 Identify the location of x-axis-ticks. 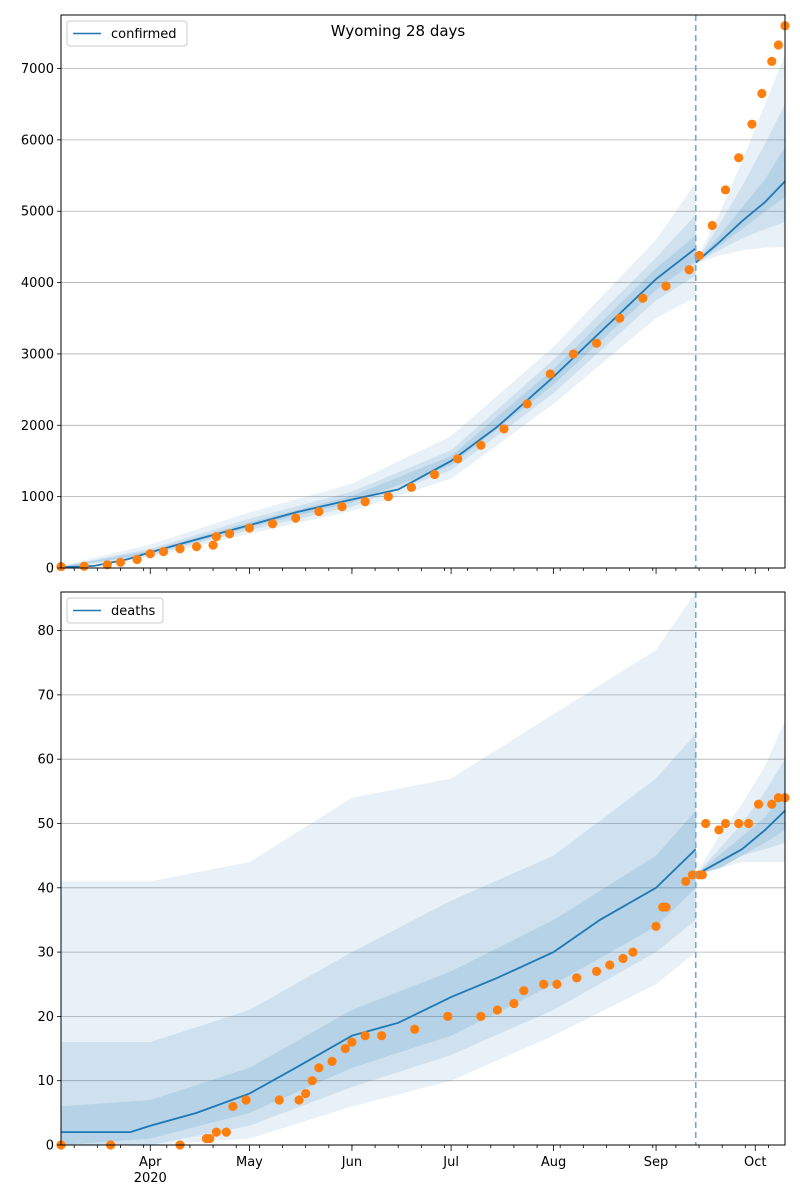
(421, 571).